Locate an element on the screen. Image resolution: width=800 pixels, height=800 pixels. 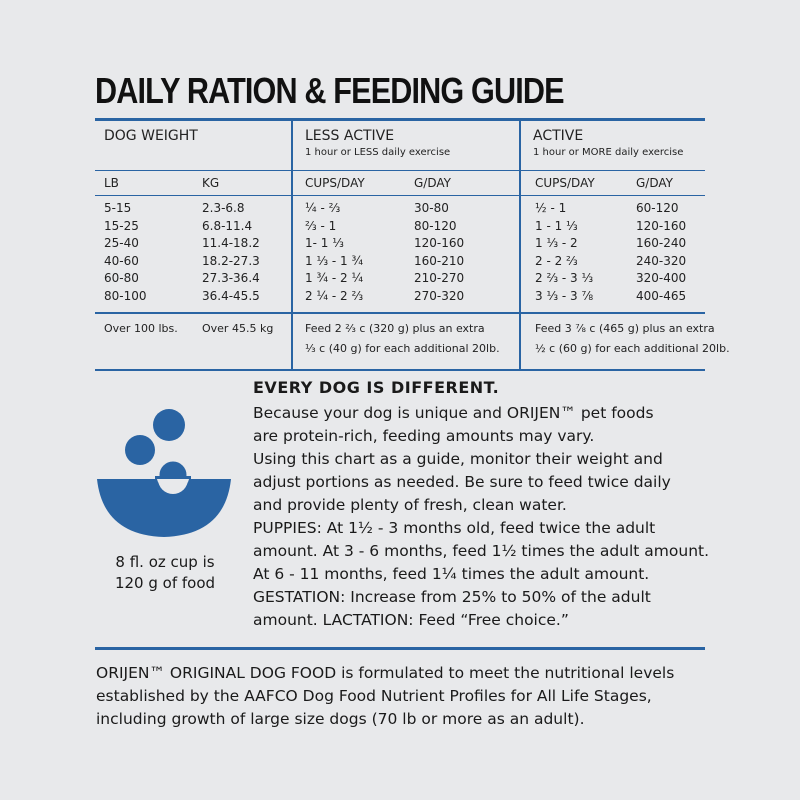
group-less-active-sub: 1 hour or LESS daily exercise is located at coordinates (378, 152).